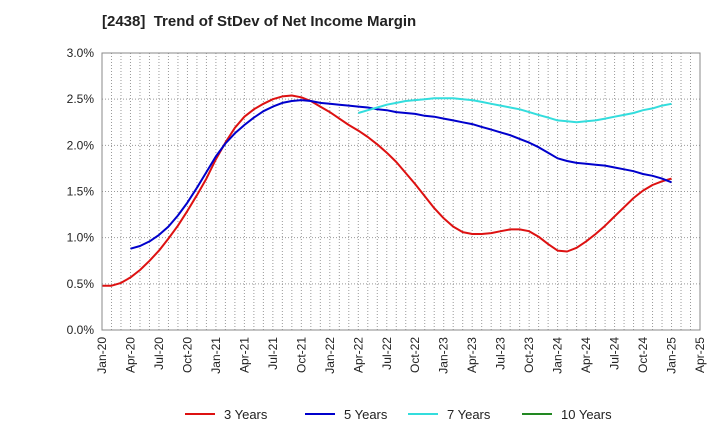 The height and width of the screenshot is (440, 720). Describe the element at coordinates (81, 330) in the screenshot. I see `y-tick-label: 0.0%` at that location.